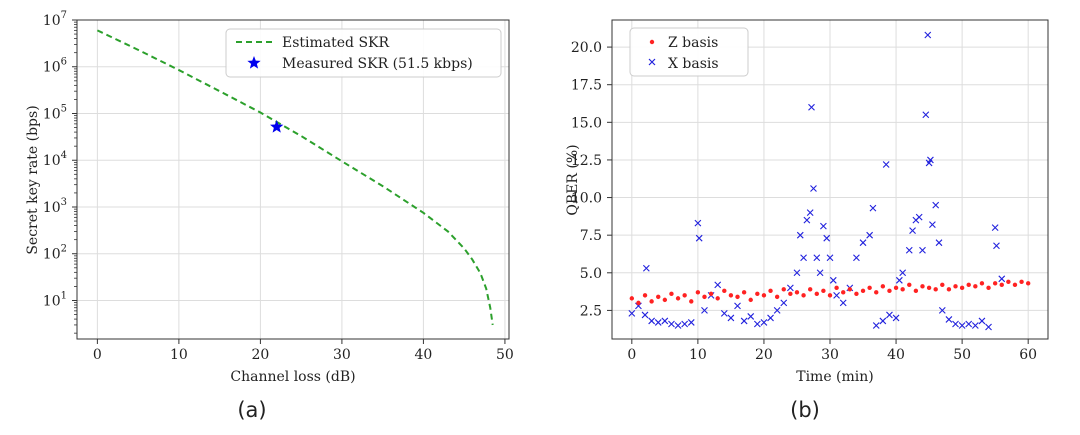  Describe the element at coordinates (586, 123) in the screenshot. I see `panel-b-y-tick-label: 15.0` at that location.